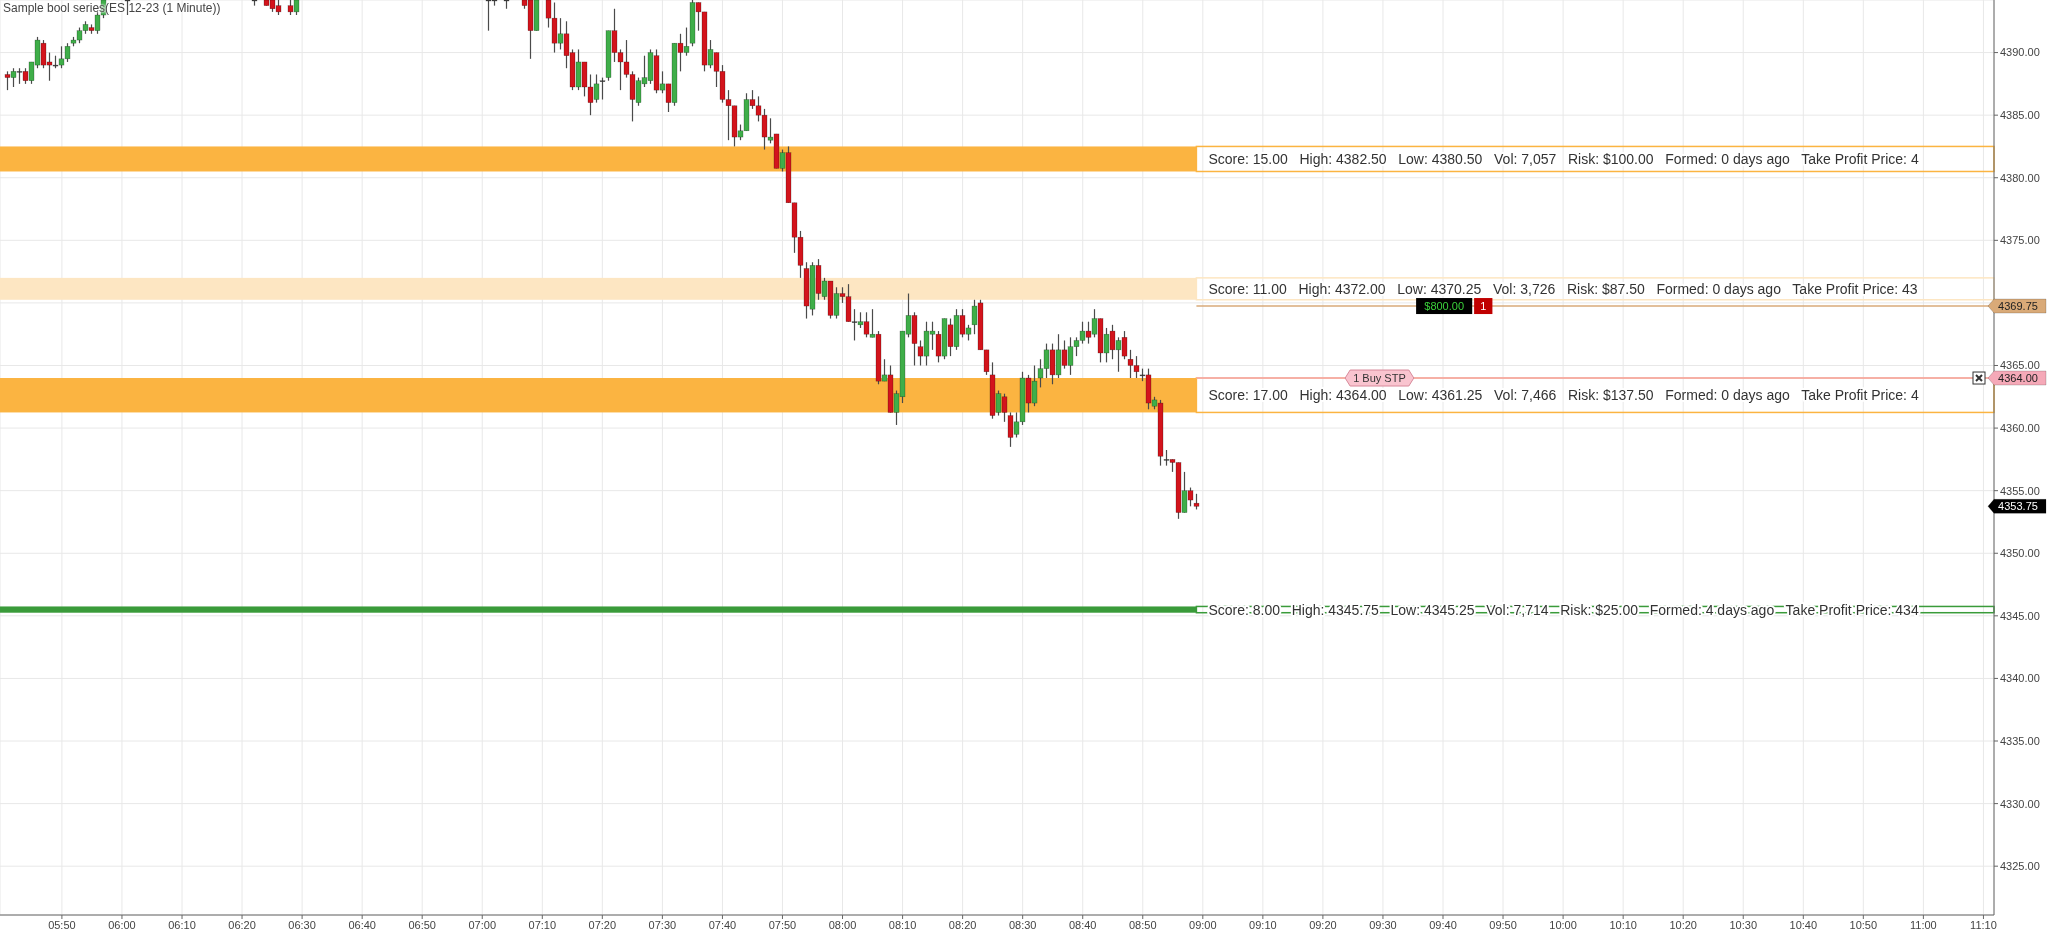 This screenshot has height=944, width=2048. I want to click on x-tick-label: 09:30, so click(1383, 924).